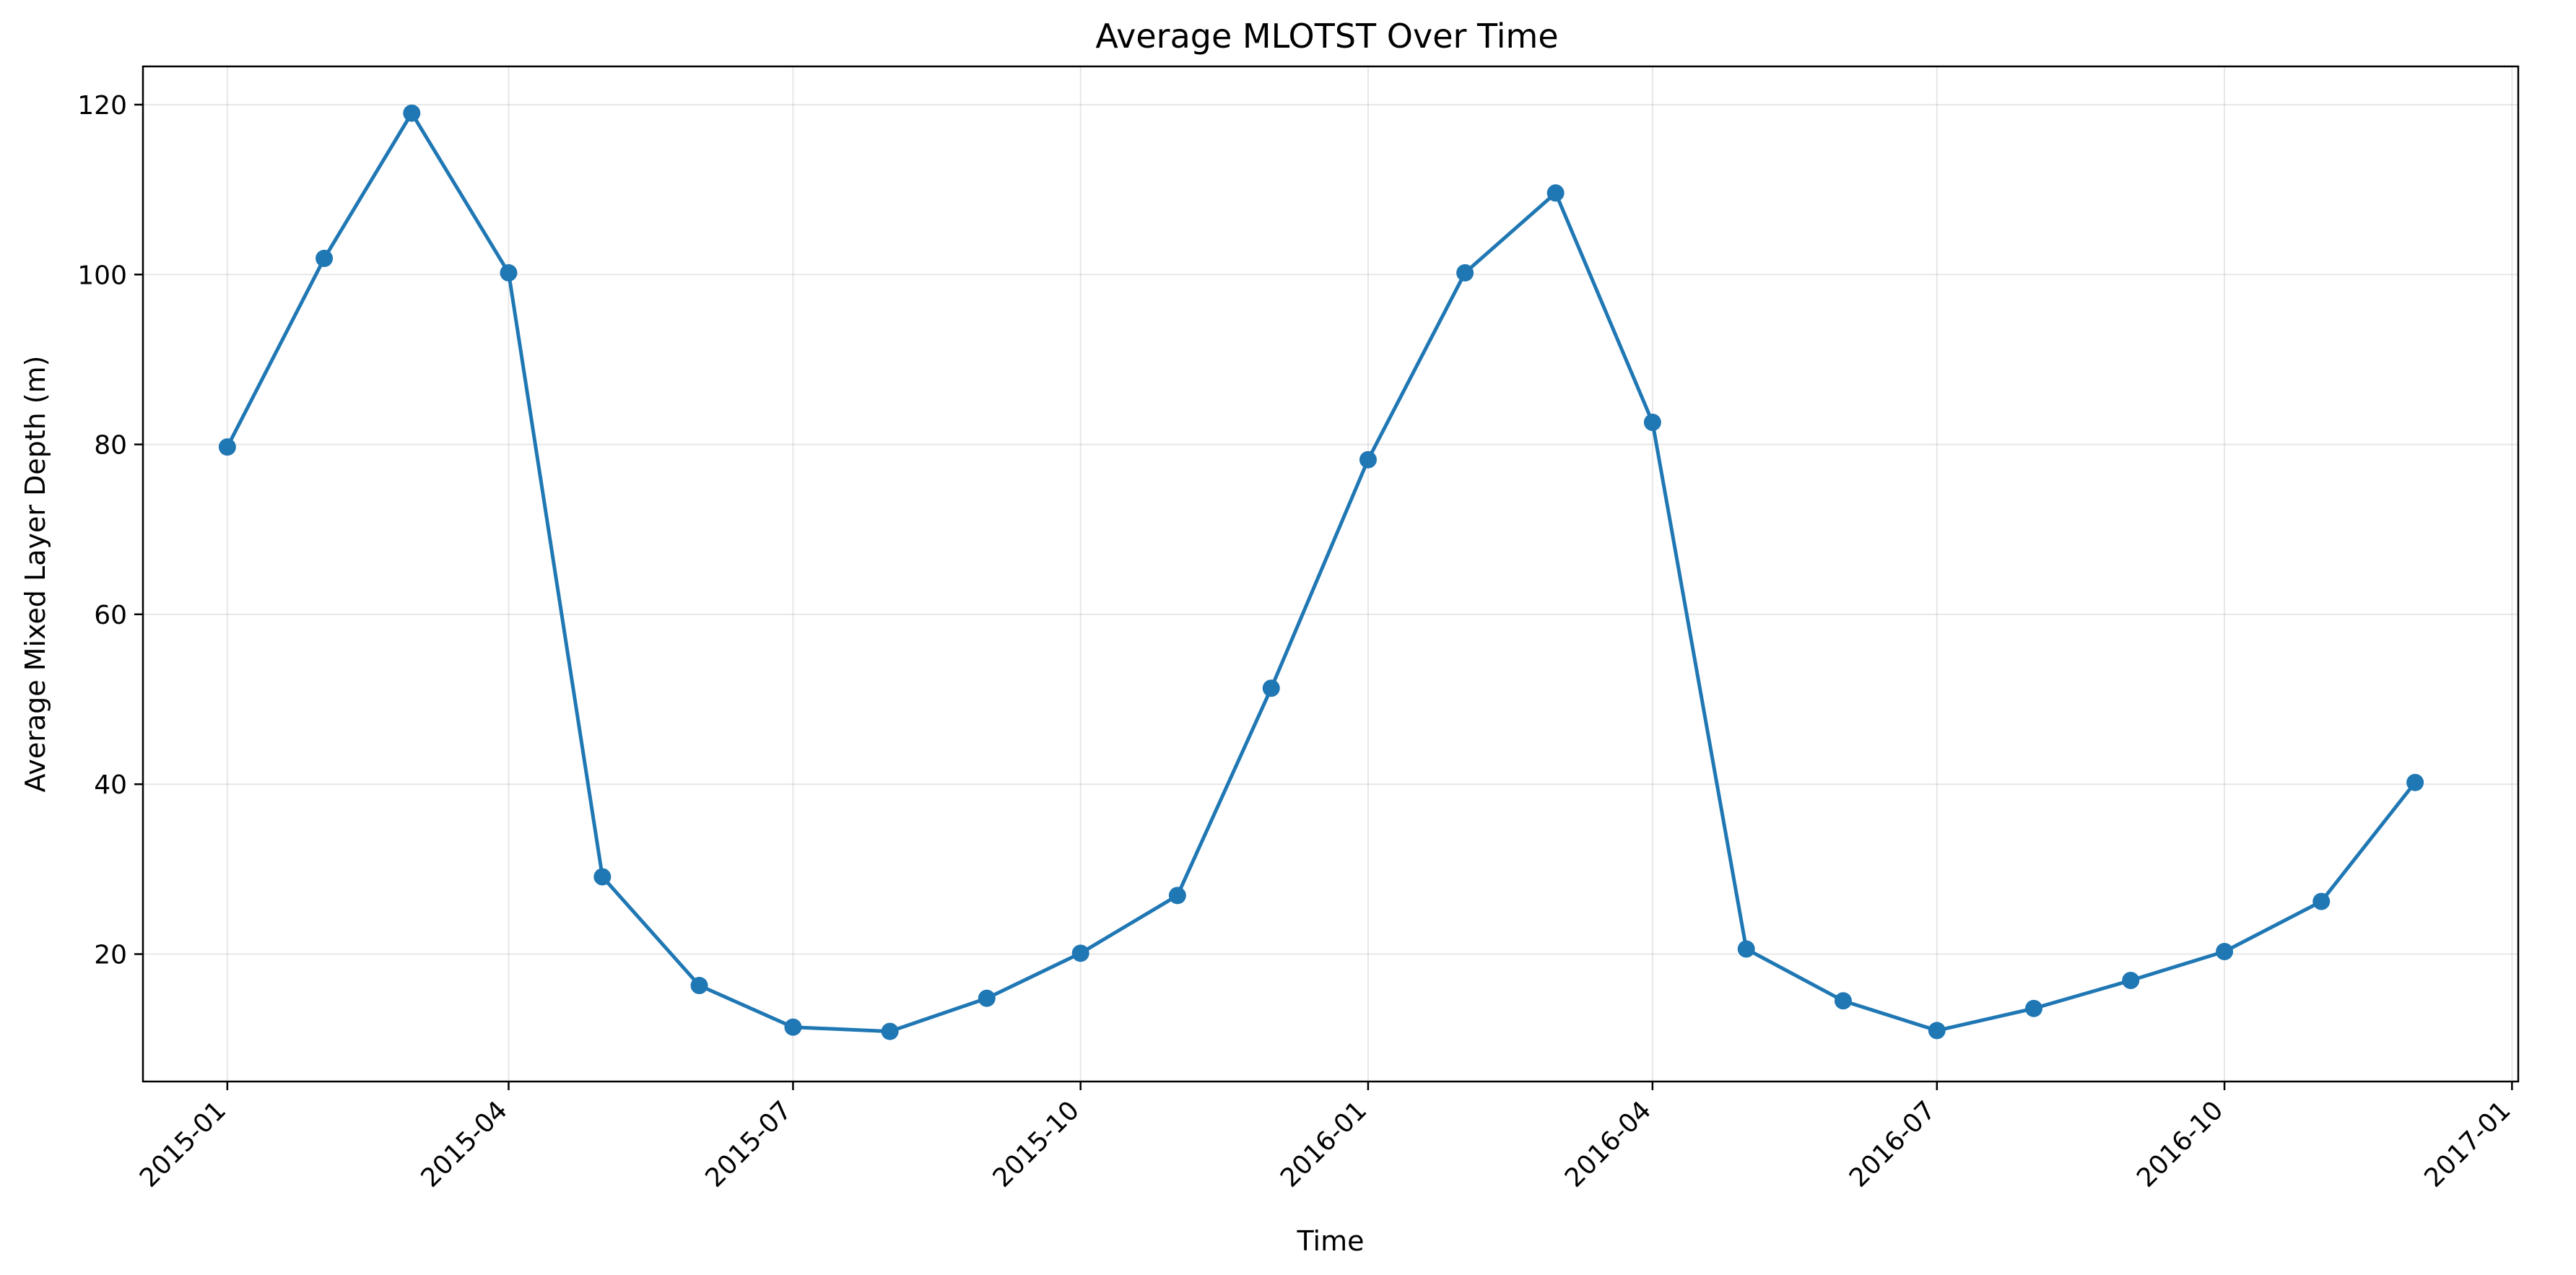 Image resolution: width=2576 pixels, height=1275 pixels. Describe the element at coordinates (110, 955) in the screenshot. I see `y-tick-label: 20` at that location.